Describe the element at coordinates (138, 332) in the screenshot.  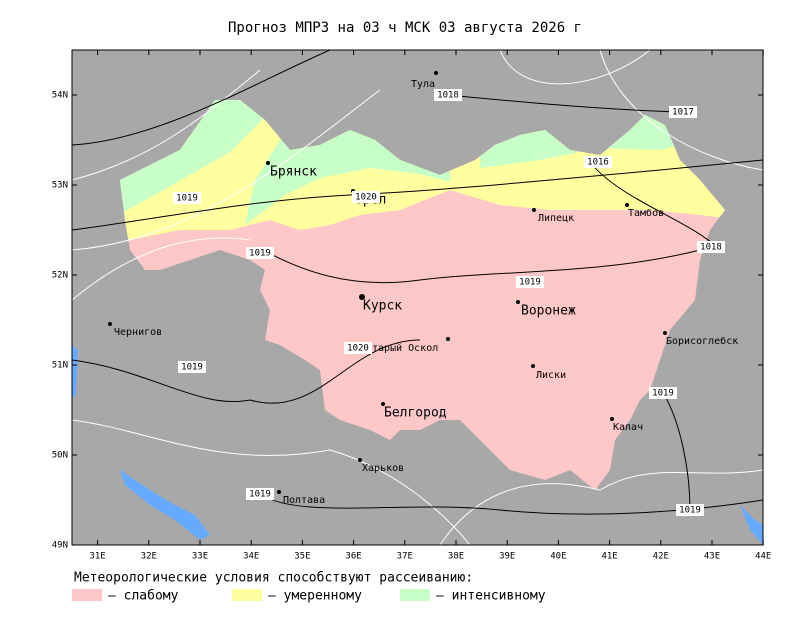
I see `city-label: Чернигов` at that location.